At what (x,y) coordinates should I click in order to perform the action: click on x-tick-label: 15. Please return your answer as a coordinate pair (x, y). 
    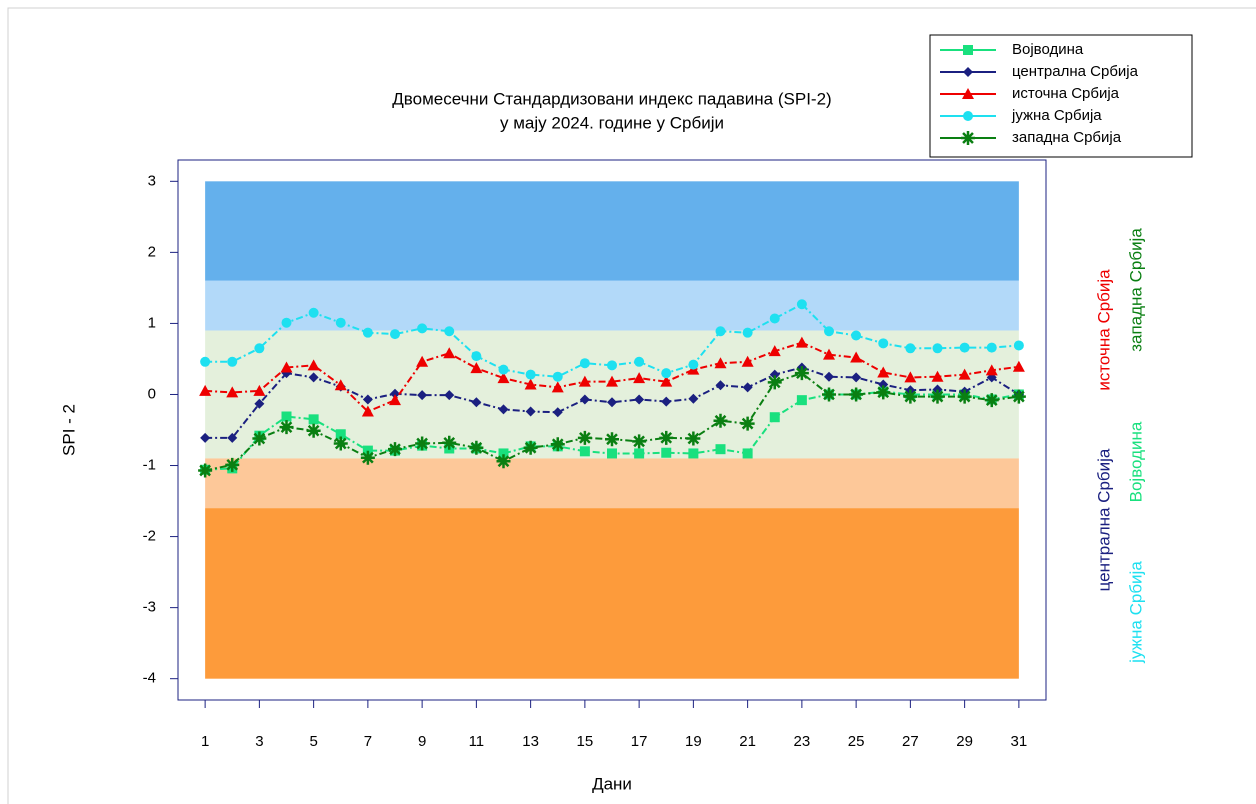
    Looking at the image, I should click on (585, 741).